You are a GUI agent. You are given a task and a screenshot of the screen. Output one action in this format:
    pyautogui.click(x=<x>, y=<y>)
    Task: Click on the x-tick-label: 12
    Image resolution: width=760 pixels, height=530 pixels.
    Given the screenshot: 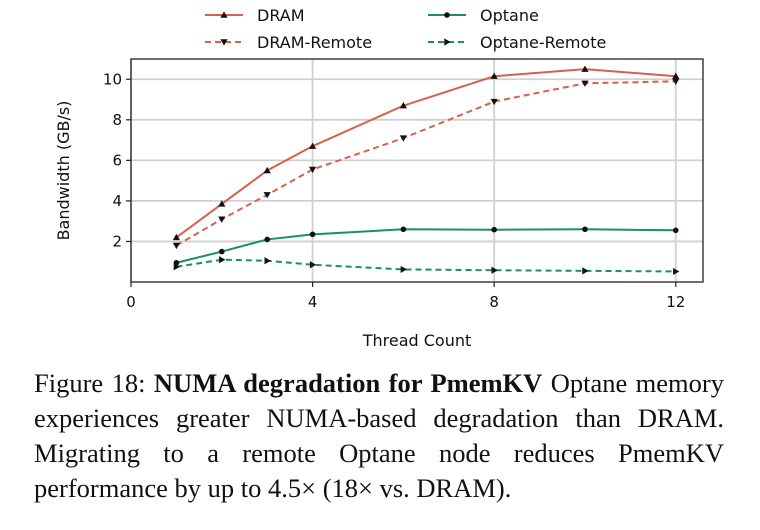 What is the action you would take?
    pyautogui.click(x=675, y=302)
    